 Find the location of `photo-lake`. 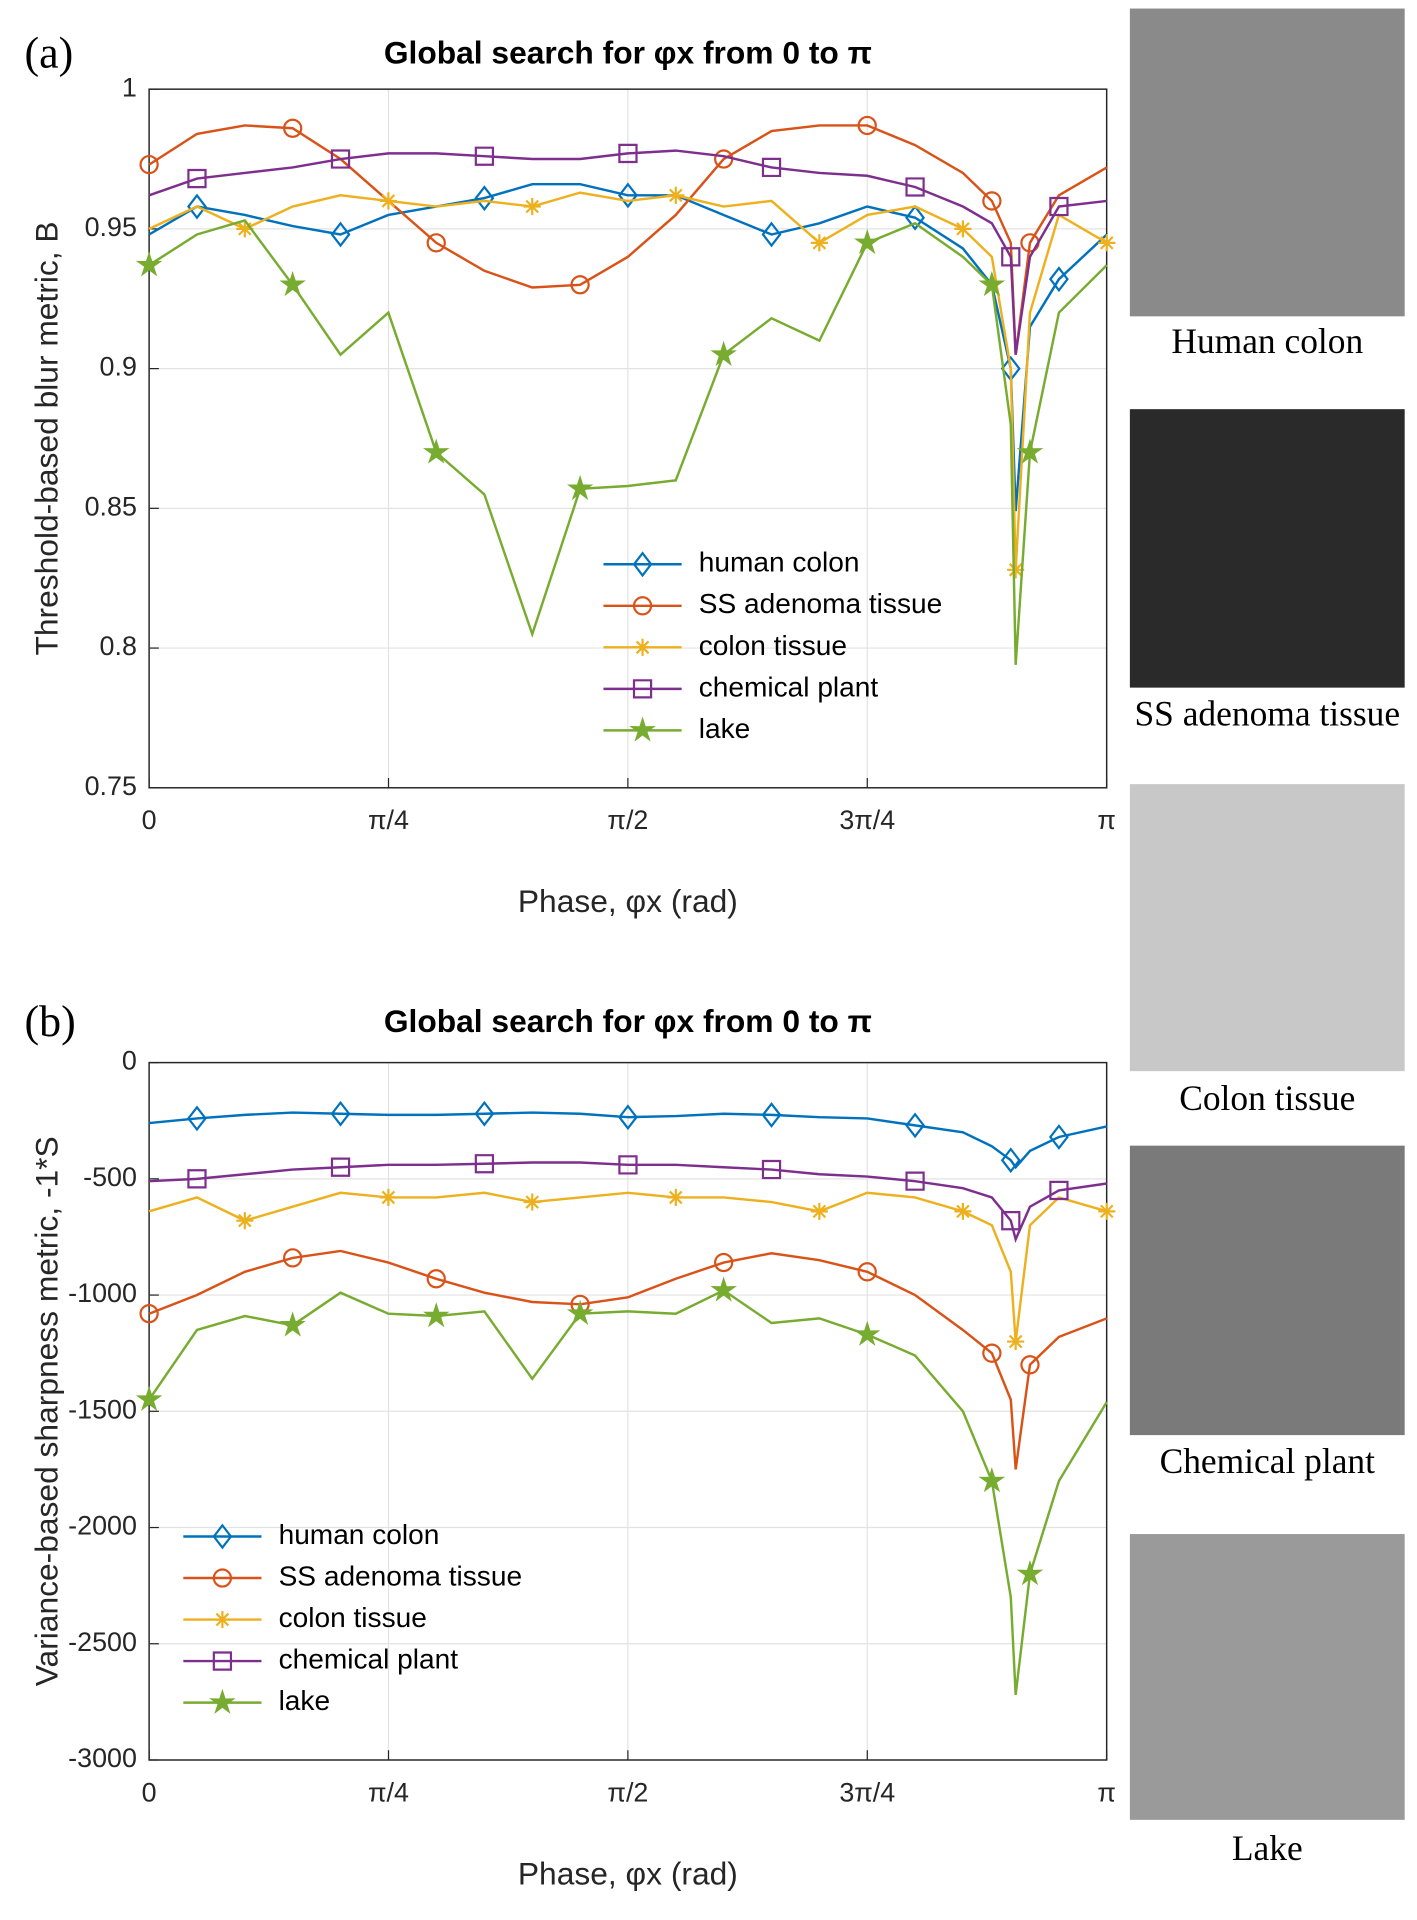

photo-lake is located at coordinates (1267, 1677).